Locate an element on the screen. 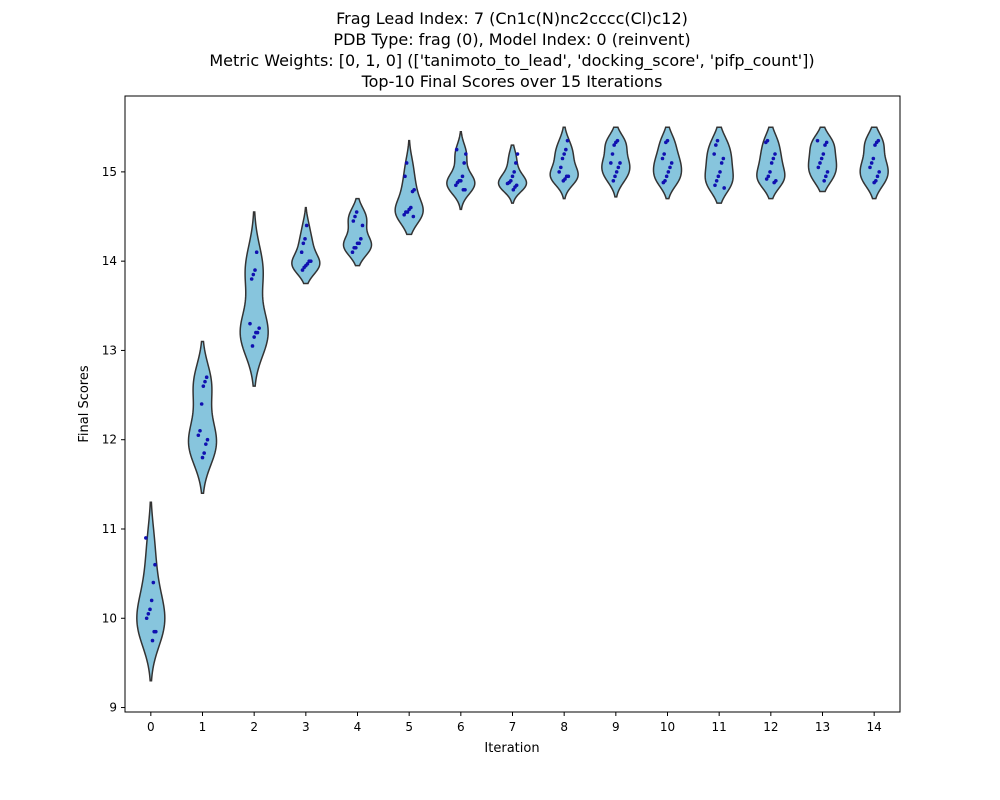 Image resolution: width=1000 pixels, height=800 pixels. y-axis-label: Final Scores is located at coordinates (84, 404).